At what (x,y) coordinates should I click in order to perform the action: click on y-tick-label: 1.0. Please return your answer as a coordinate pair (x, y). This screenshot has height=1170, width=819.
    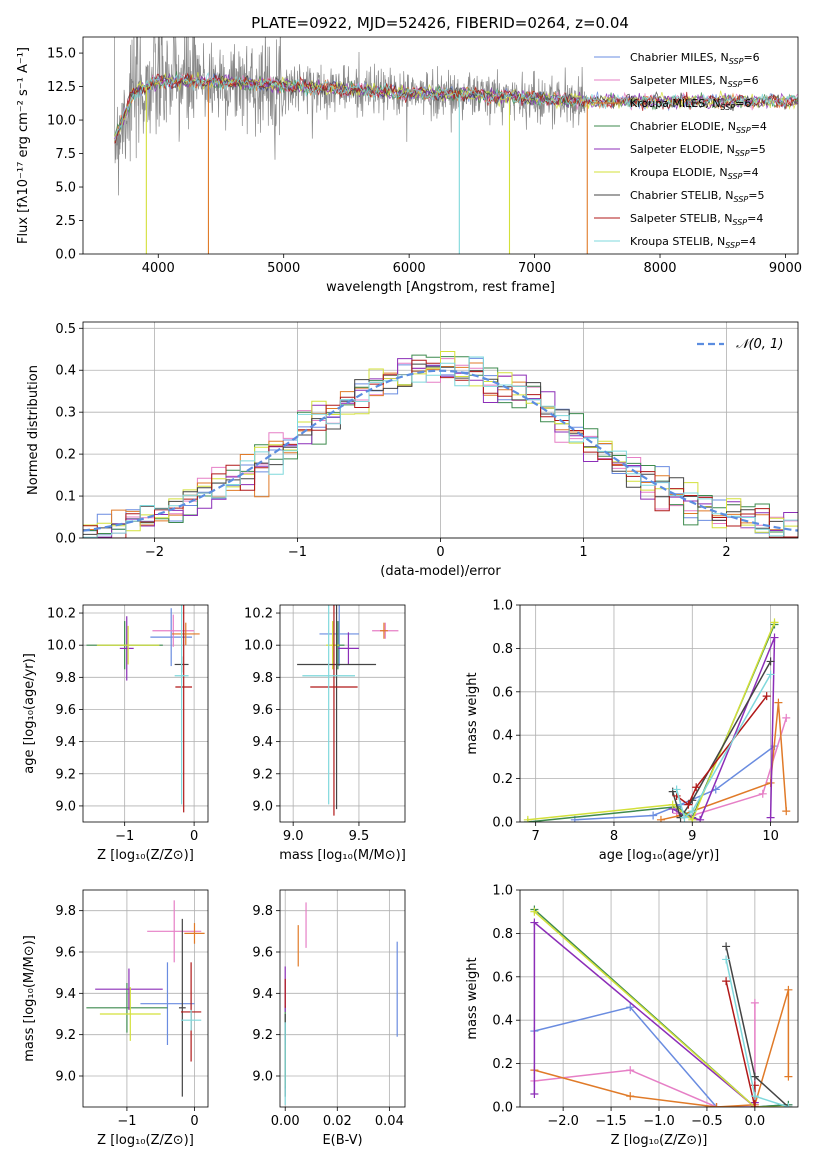
    Looking at the image, I should click on (502, 891).